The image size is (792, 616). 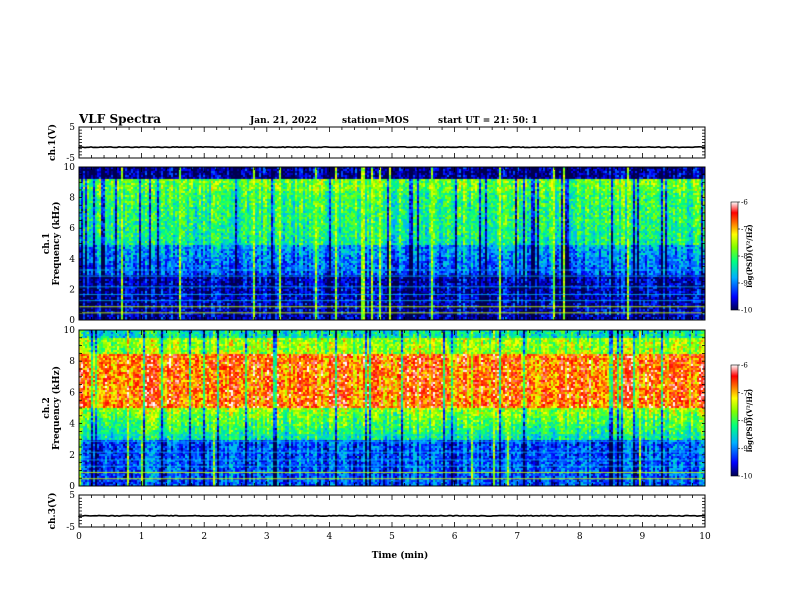 I want to click on x-tick-label: 1, so click(x=142, y=537).